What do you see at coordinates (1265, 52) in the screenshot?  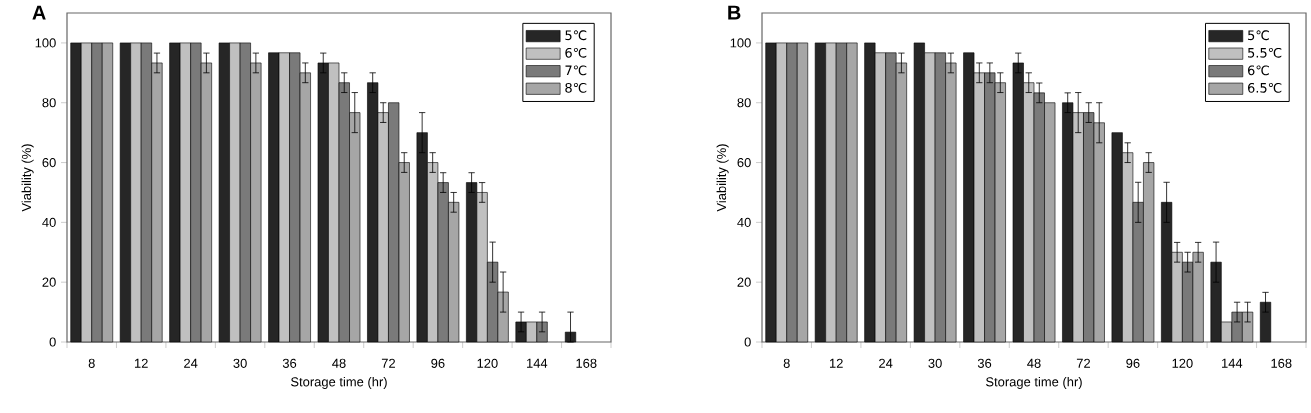 I see `legend-label: 5.5℃` at bounding box center [1265, 52].